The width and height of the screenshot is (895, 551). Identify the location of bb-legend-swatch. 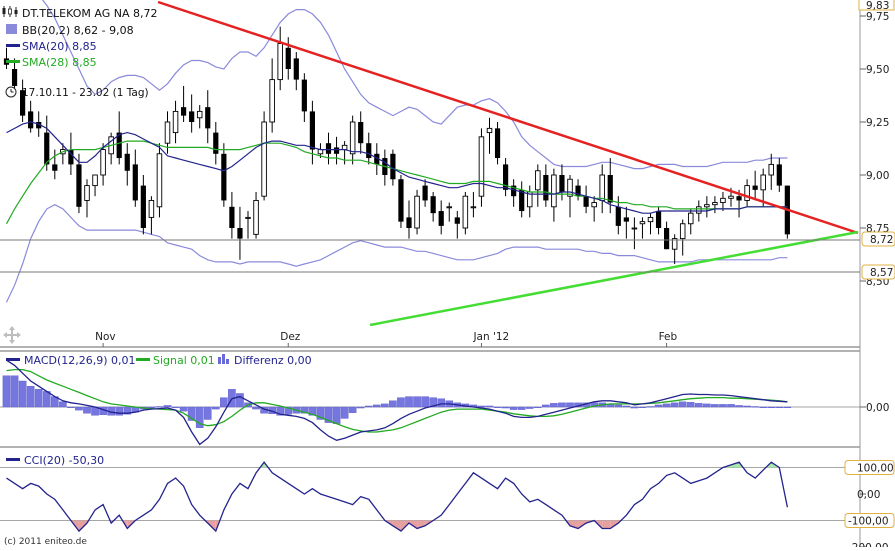
(11, 29).